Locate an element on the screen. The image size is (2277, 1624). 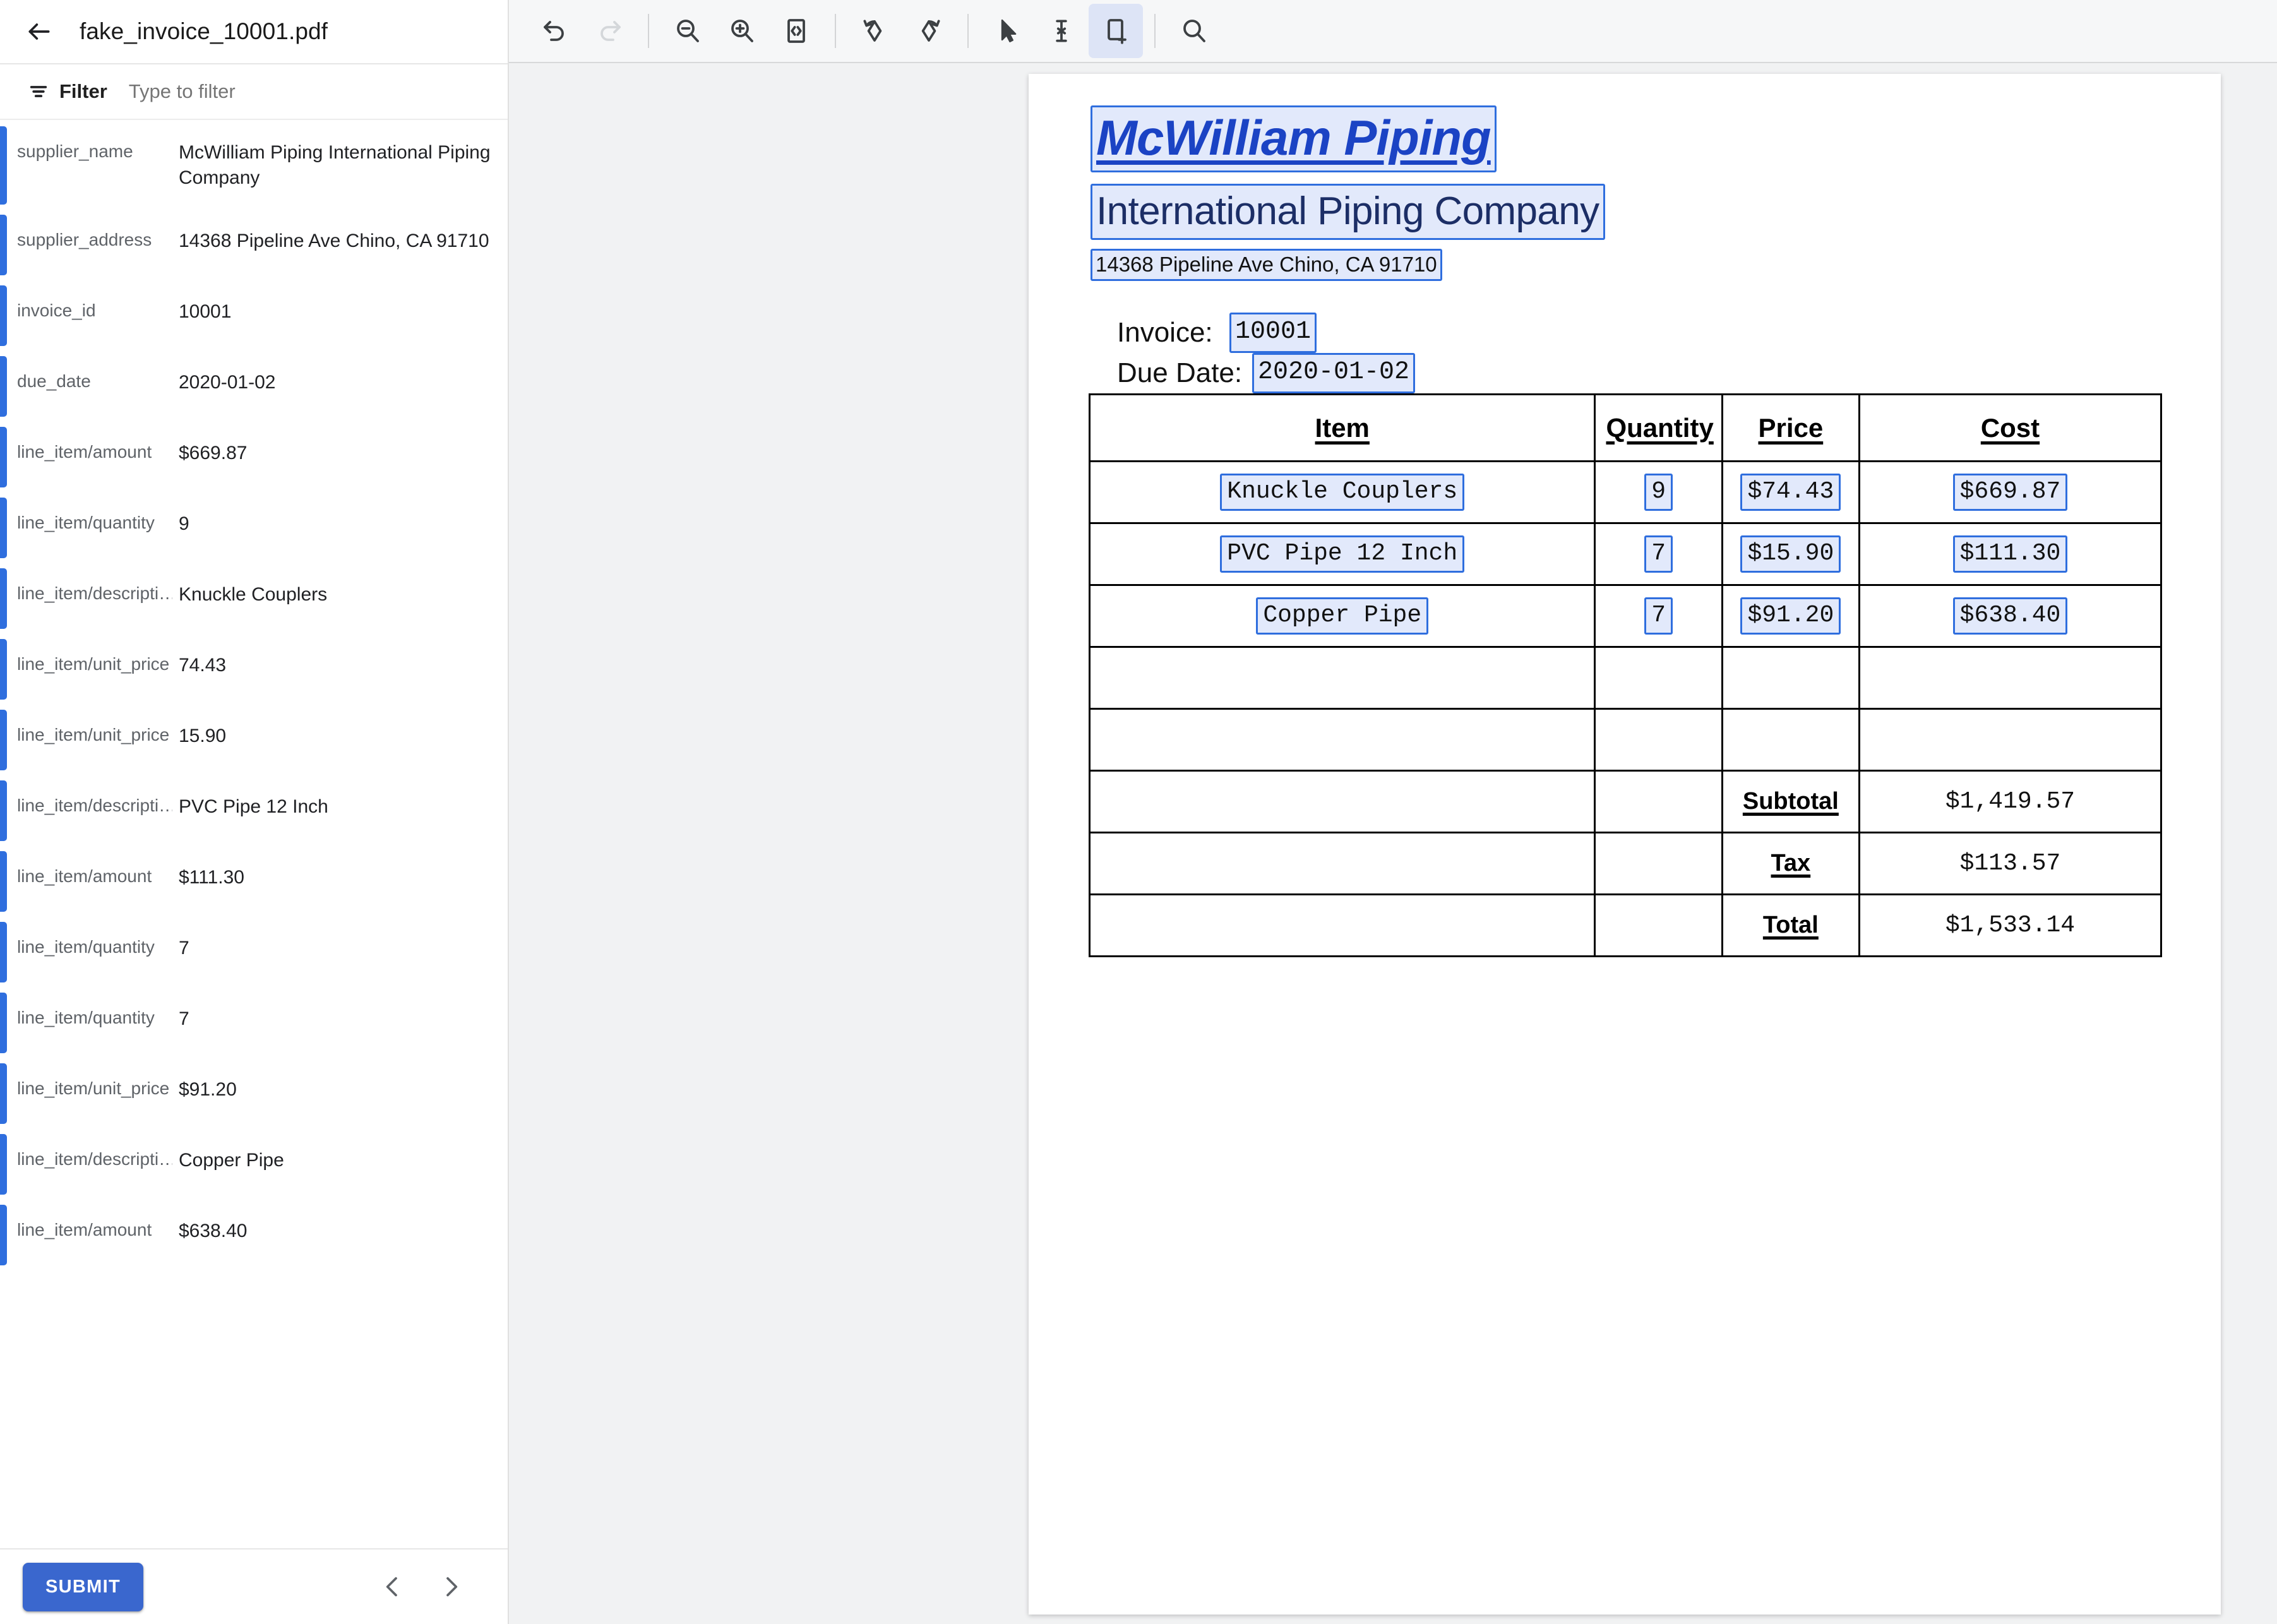
cell-price: $15.90 is located at coordinates (1790, 554).